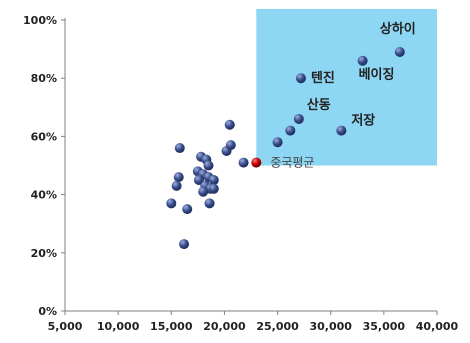  I want to click on x-tick-label: 40,000, so click(437, 326).